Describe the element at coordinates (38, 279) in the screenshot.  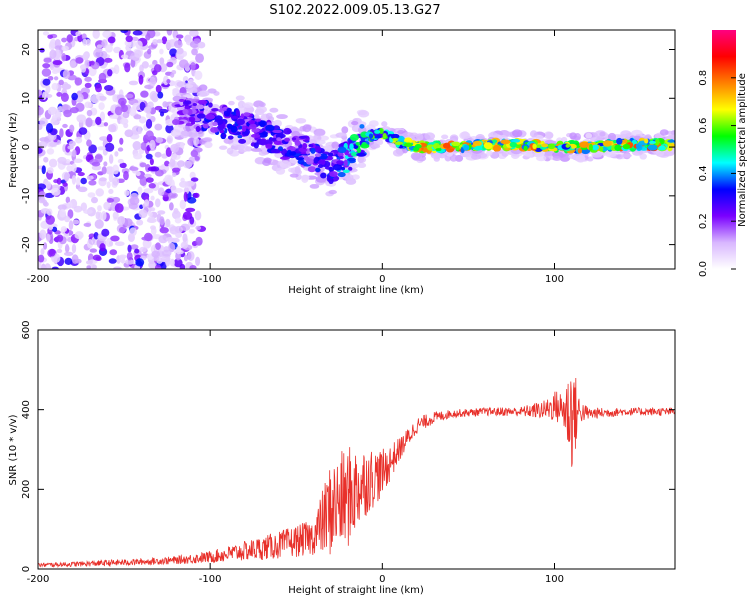
I see `spectrogram-x-tick-label: -200` at that location.